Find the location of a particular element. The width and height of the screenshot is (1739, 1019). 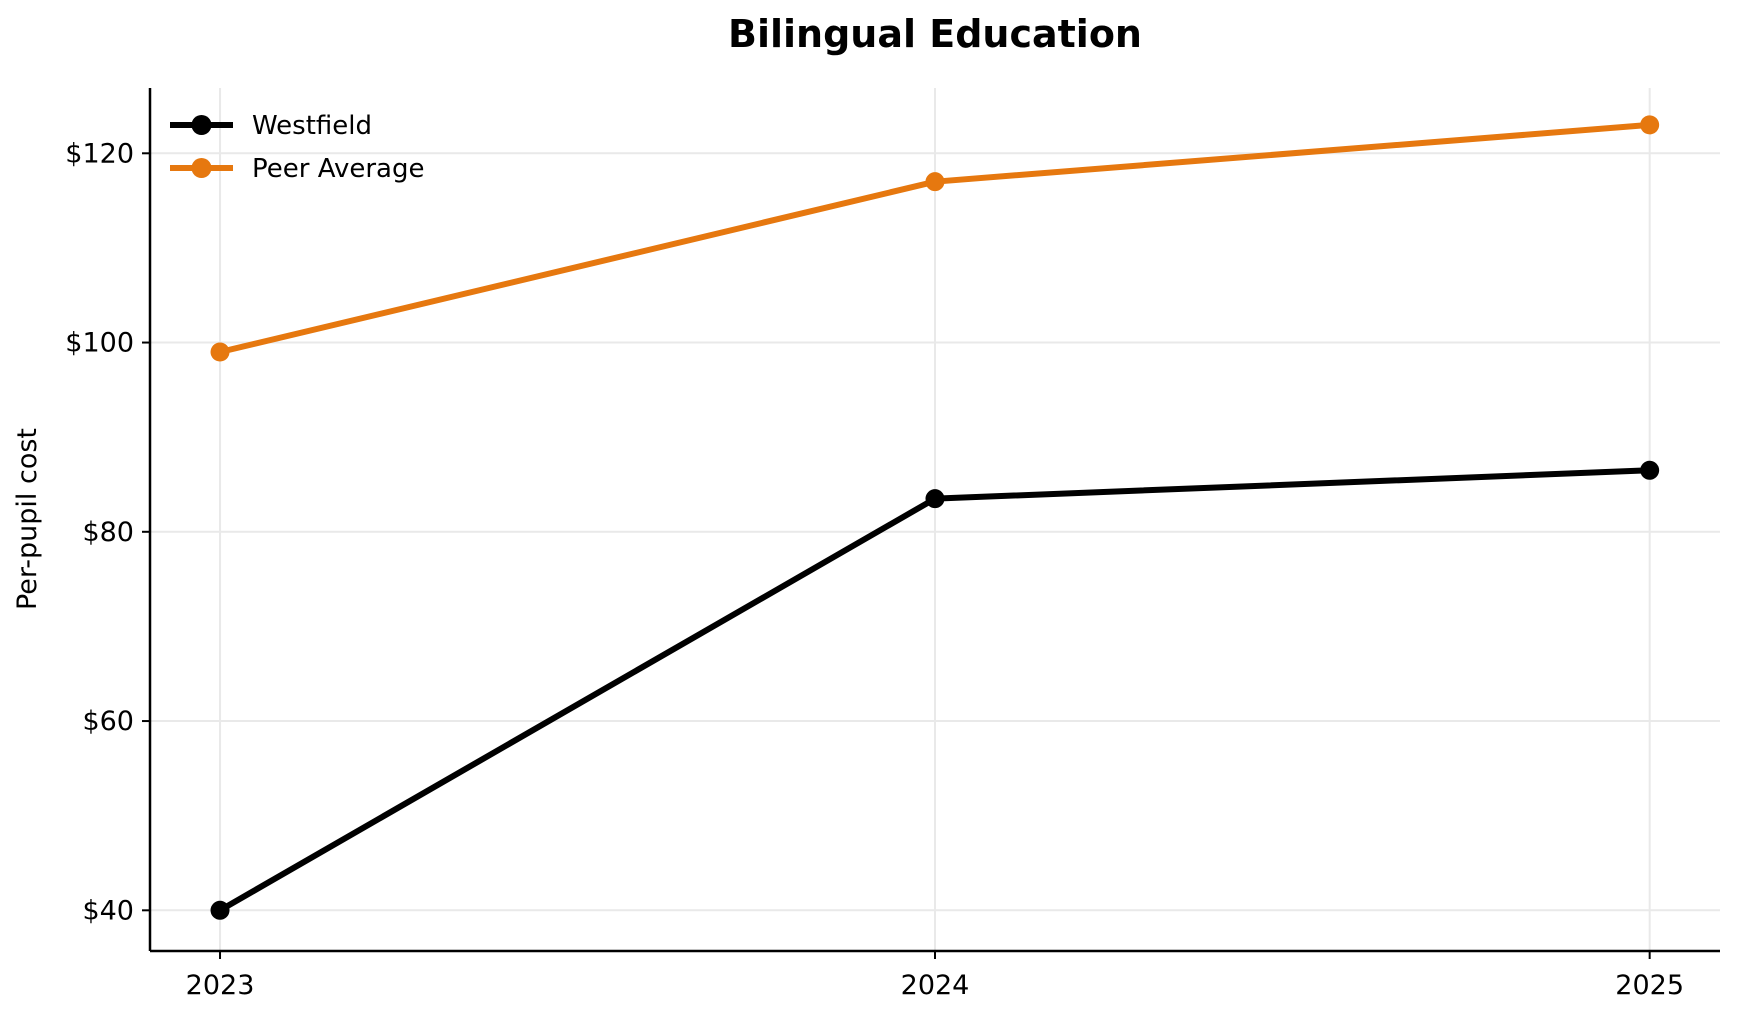

legend-label-peer-average: Peer Average is located at coordinates (338, 169).